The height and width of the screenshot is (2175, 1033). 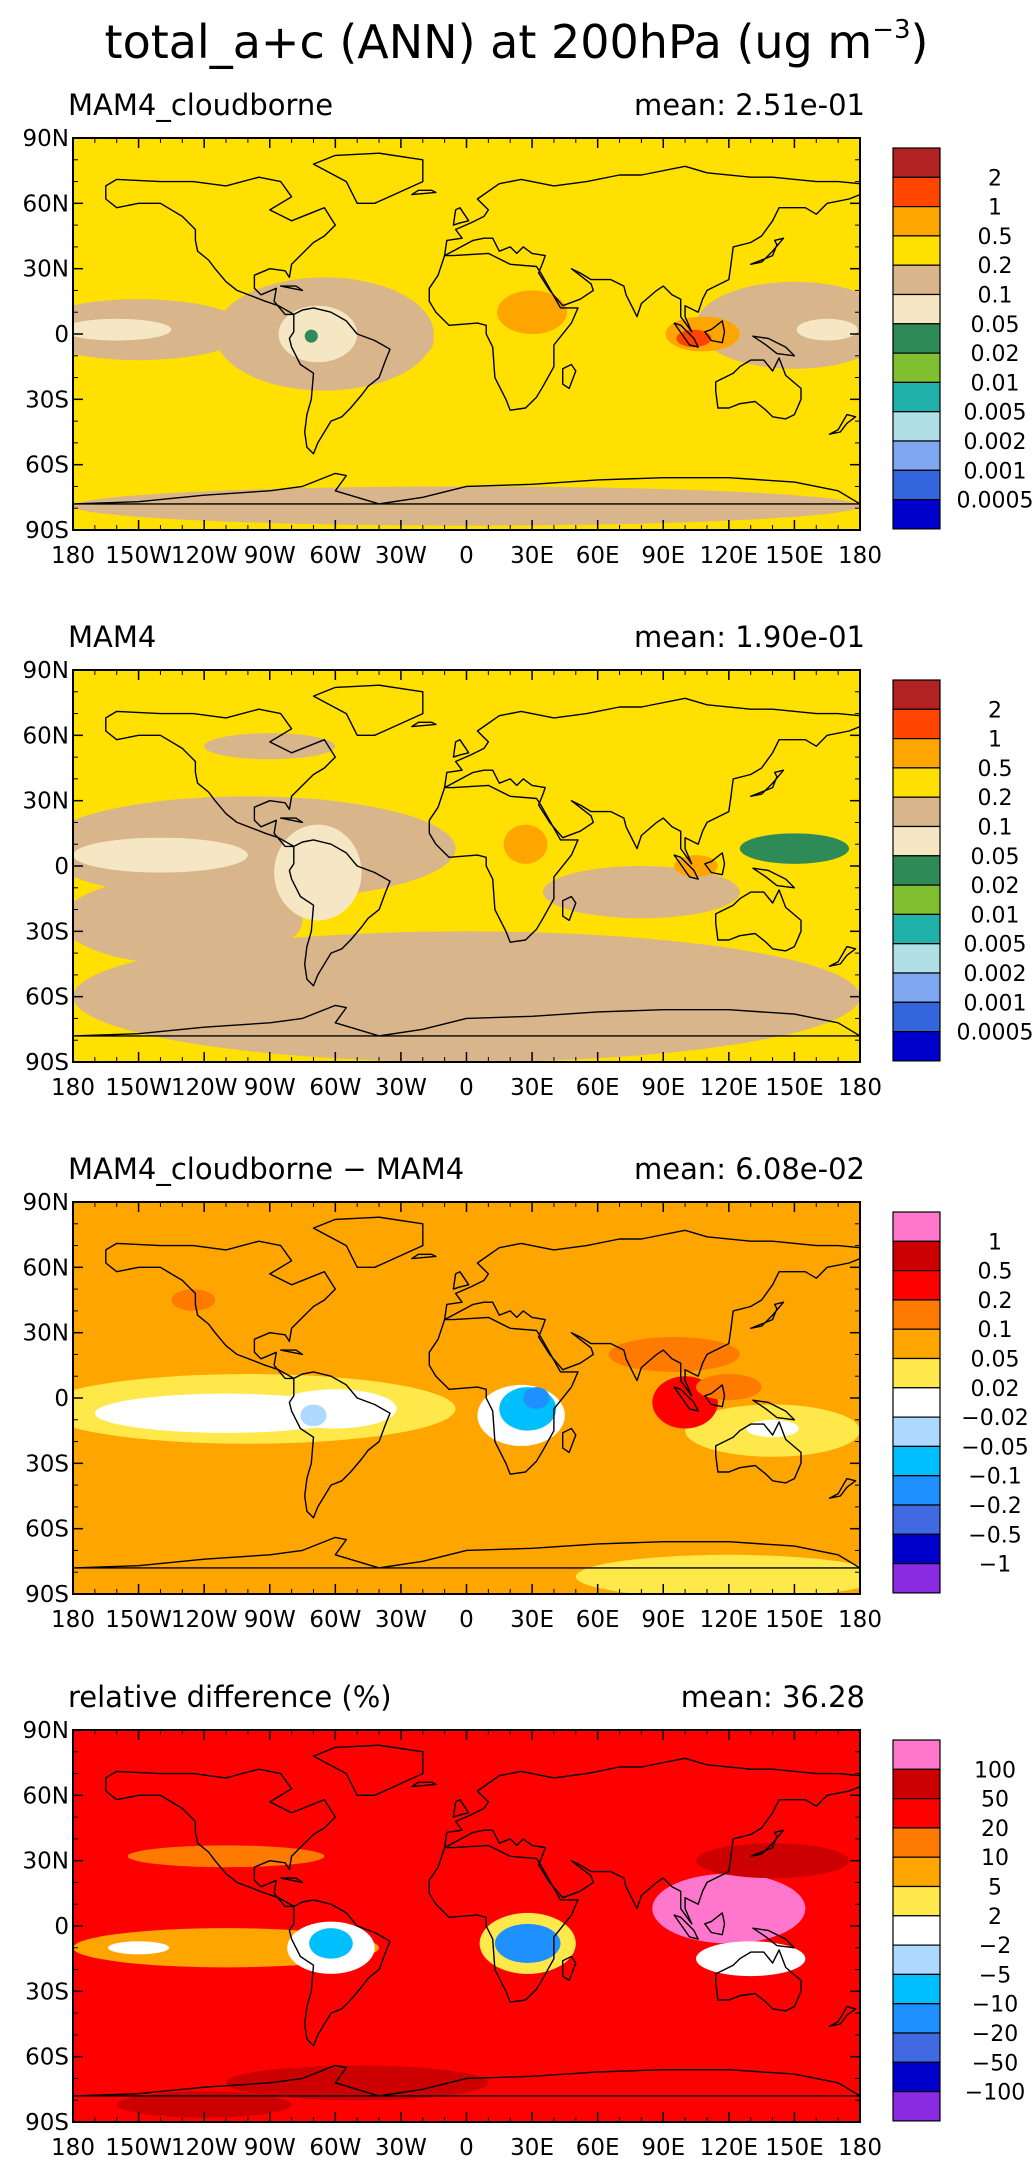 I want to click on x-tick-label: 120E, so click(x=729, y=556).